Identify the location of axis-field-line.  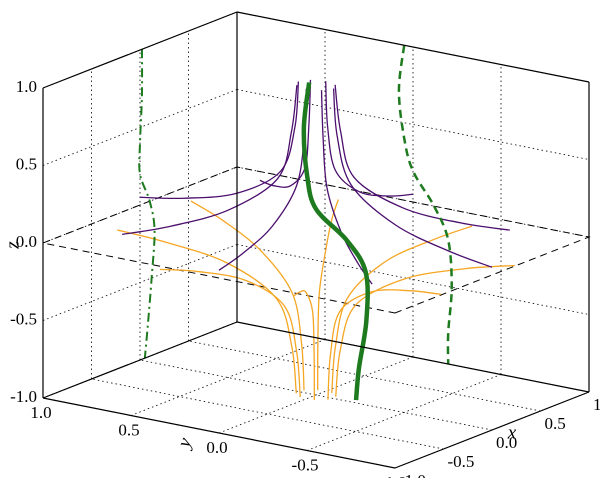
(335, 241).